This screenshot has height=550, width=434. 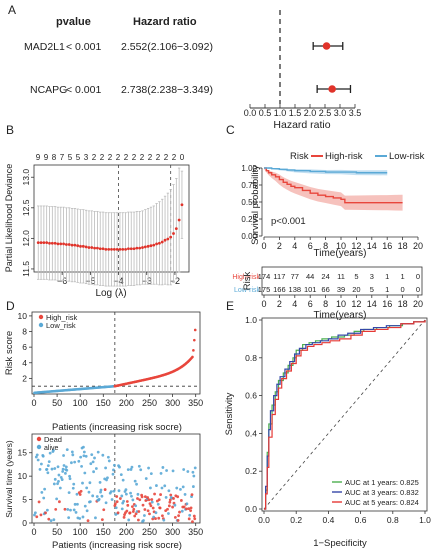 What do you see at coordinates (53, 439) in the screenshot?
I see `legend-label-dead: Dead` at bounding box center [53, 439].